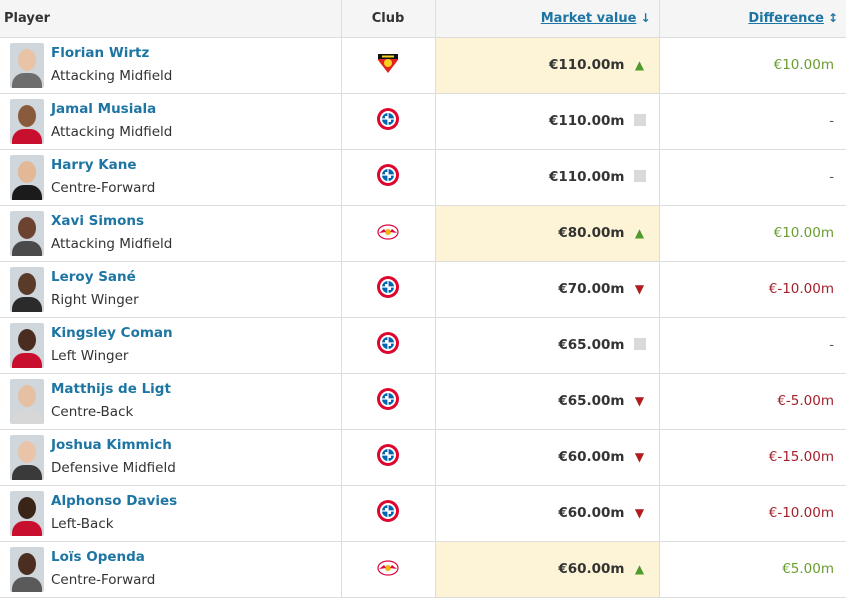 This screenshot has height=600, width=846. I want to click on difference-cell: €-5.00m, so click(752, 401).